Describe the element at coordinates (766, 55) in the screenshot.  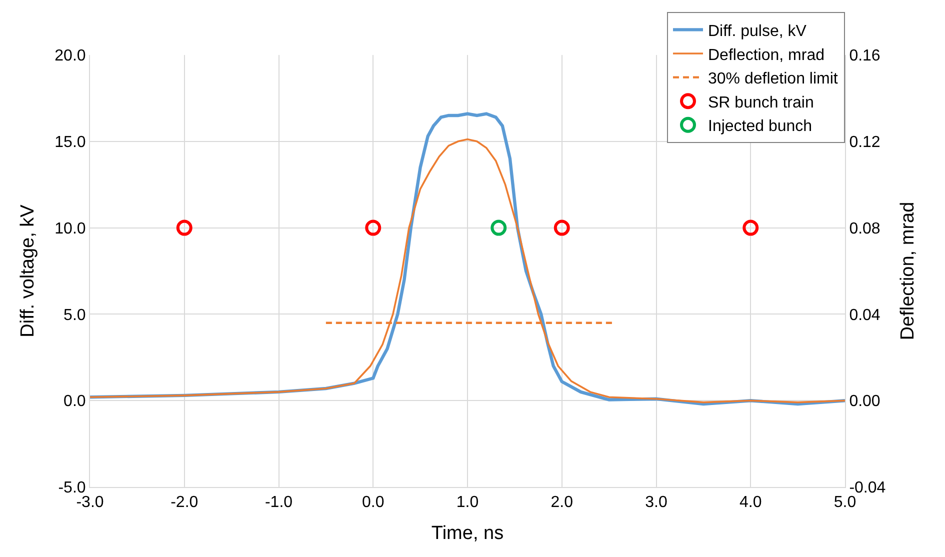
I see `legend-label: Deflection, mrad` at that location.